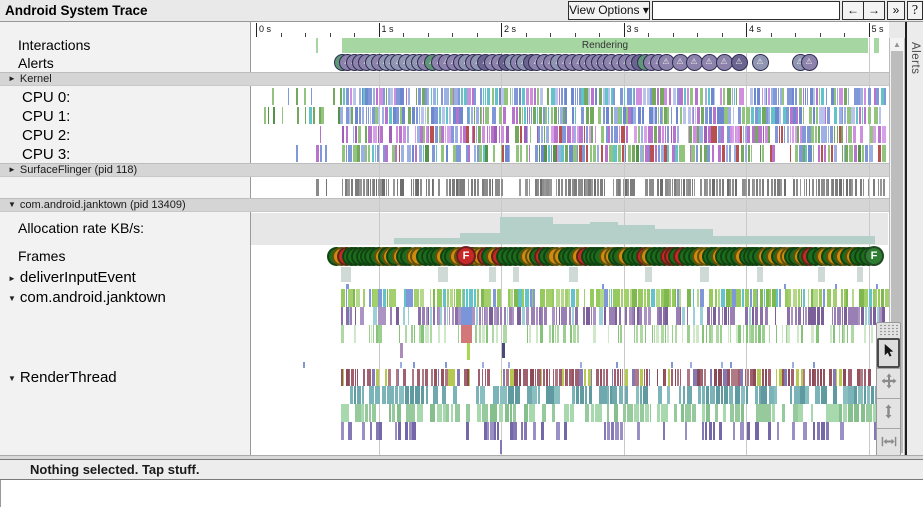 The height and width of the screenshot is (507, 923). What do you see at coordinates (466, 256) in the screenshot?
I see `frame-marker-f: F` at bounding box center [466, 256].